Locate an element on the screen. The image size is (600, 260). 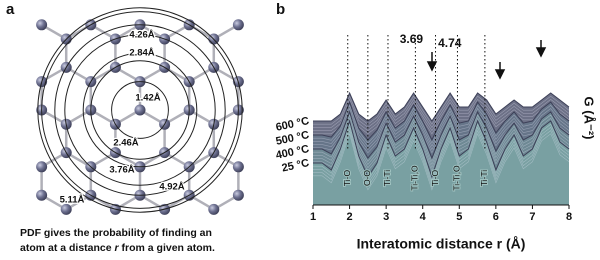
caption-part: from a given atom. is located at coordinates (167, 248).